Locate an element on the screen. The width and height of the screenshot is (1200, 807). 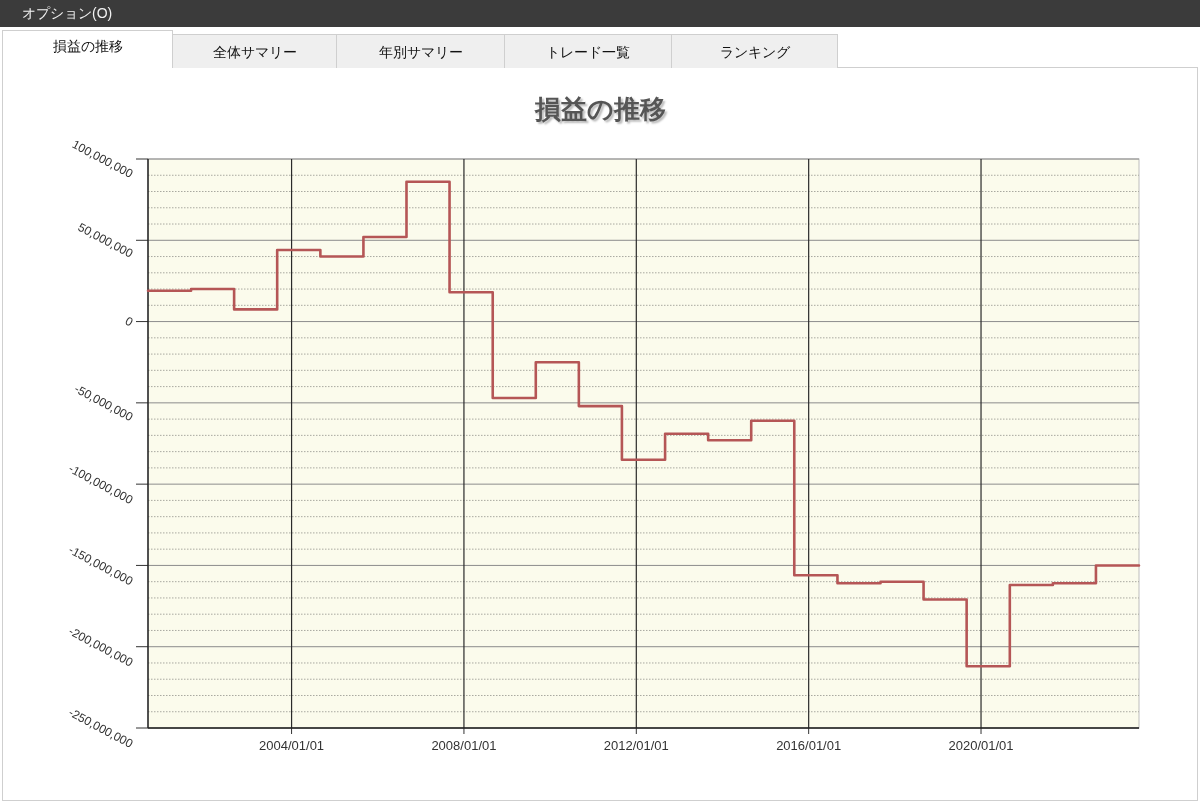
x-tick-label: 2020/01/01 is located at coordinates (981, 745).